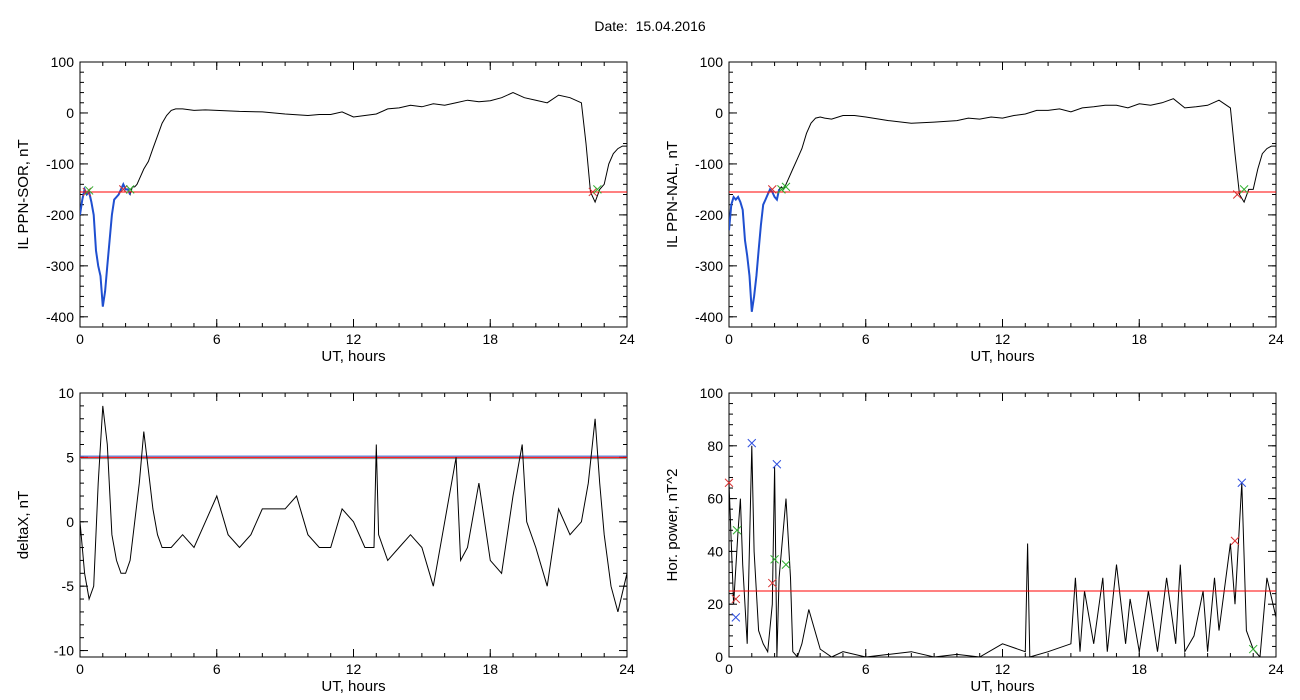  I want to click on date-value: 15.04.2016, so click(670, 26).